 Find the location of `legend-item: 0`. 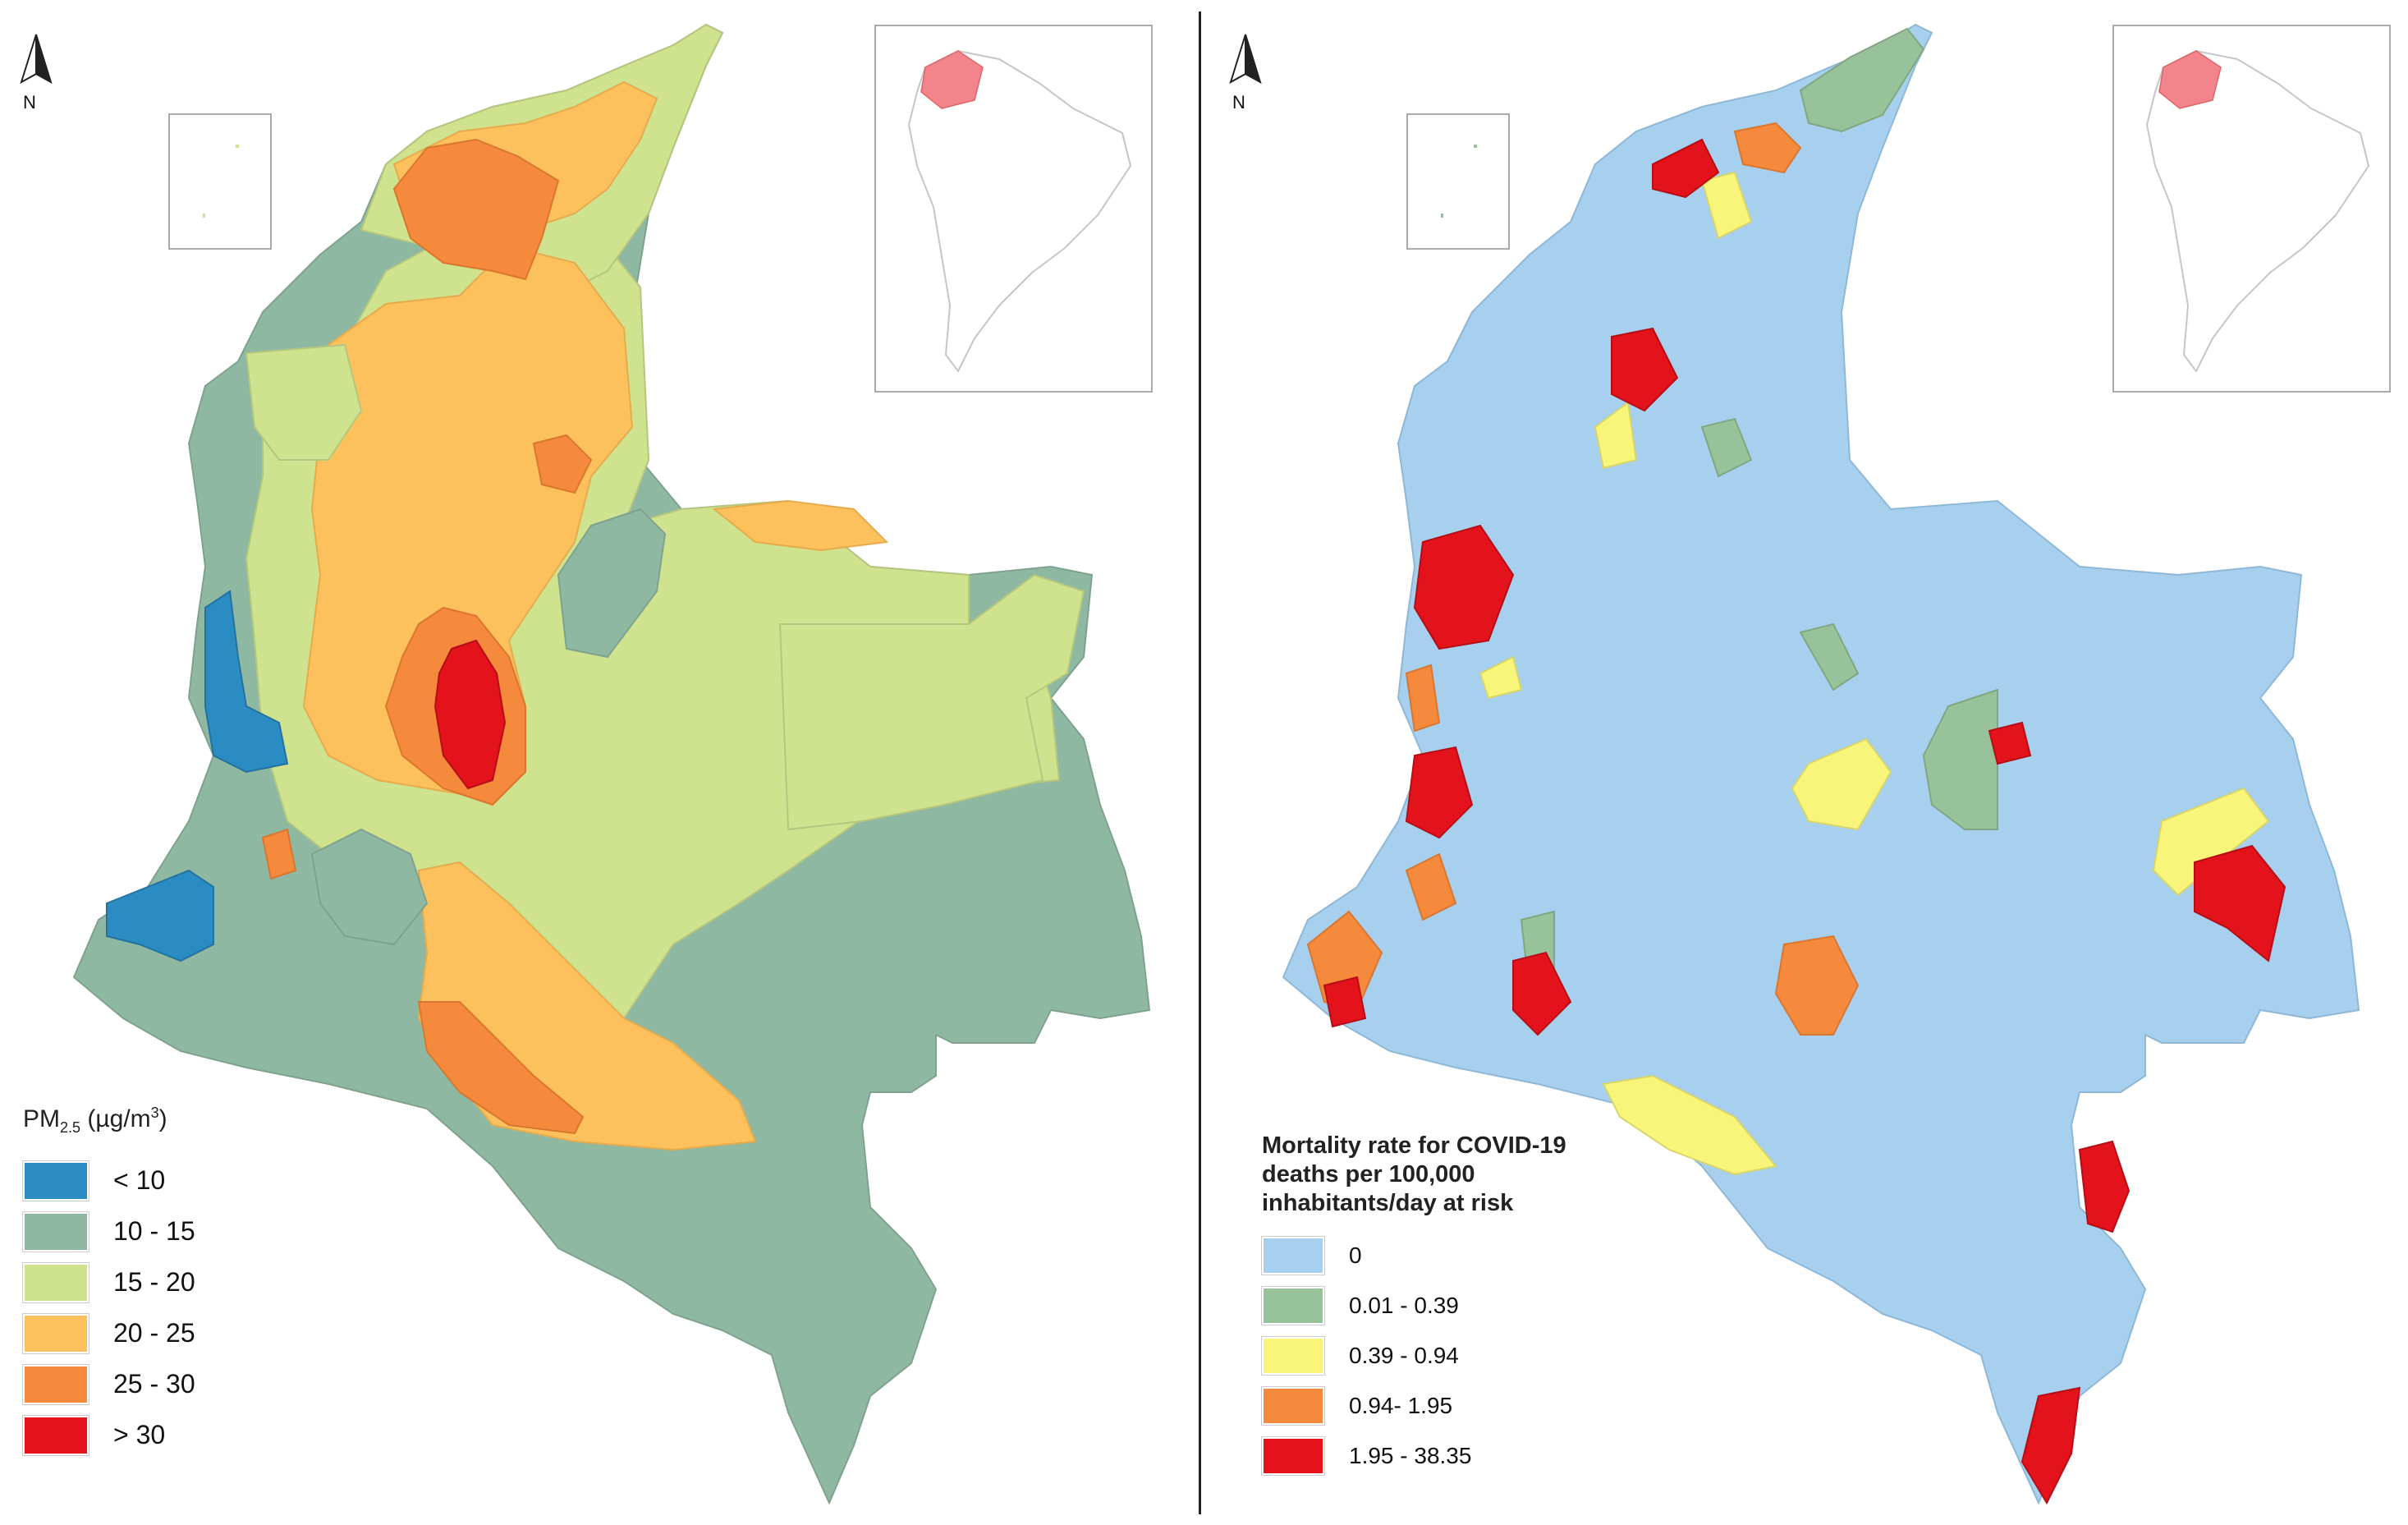

legend-item: 0 is located at coordinates (1413, 1255).